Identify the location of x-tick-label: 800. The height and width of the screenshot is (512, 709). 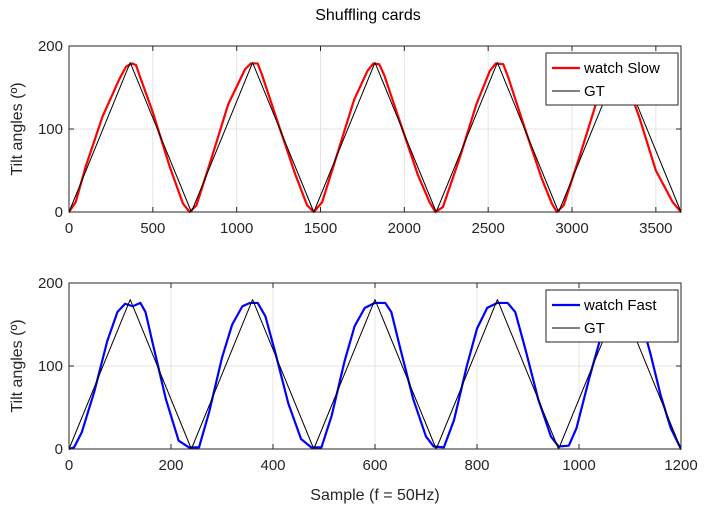
(476, 465).